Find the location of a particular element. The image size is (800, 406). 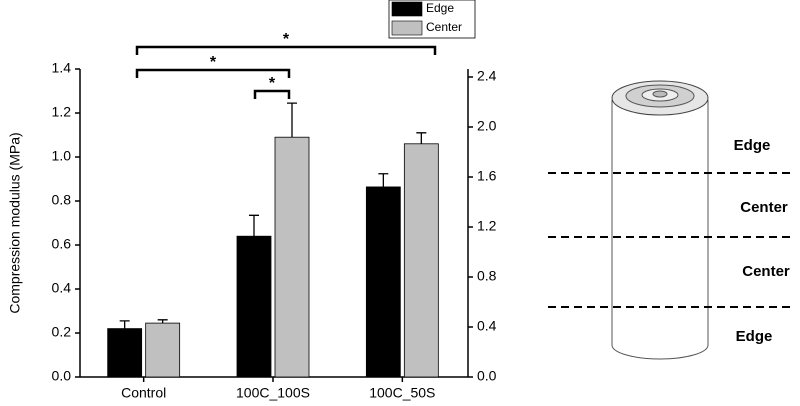

cylinder-body is located at coordinates (660, 230).